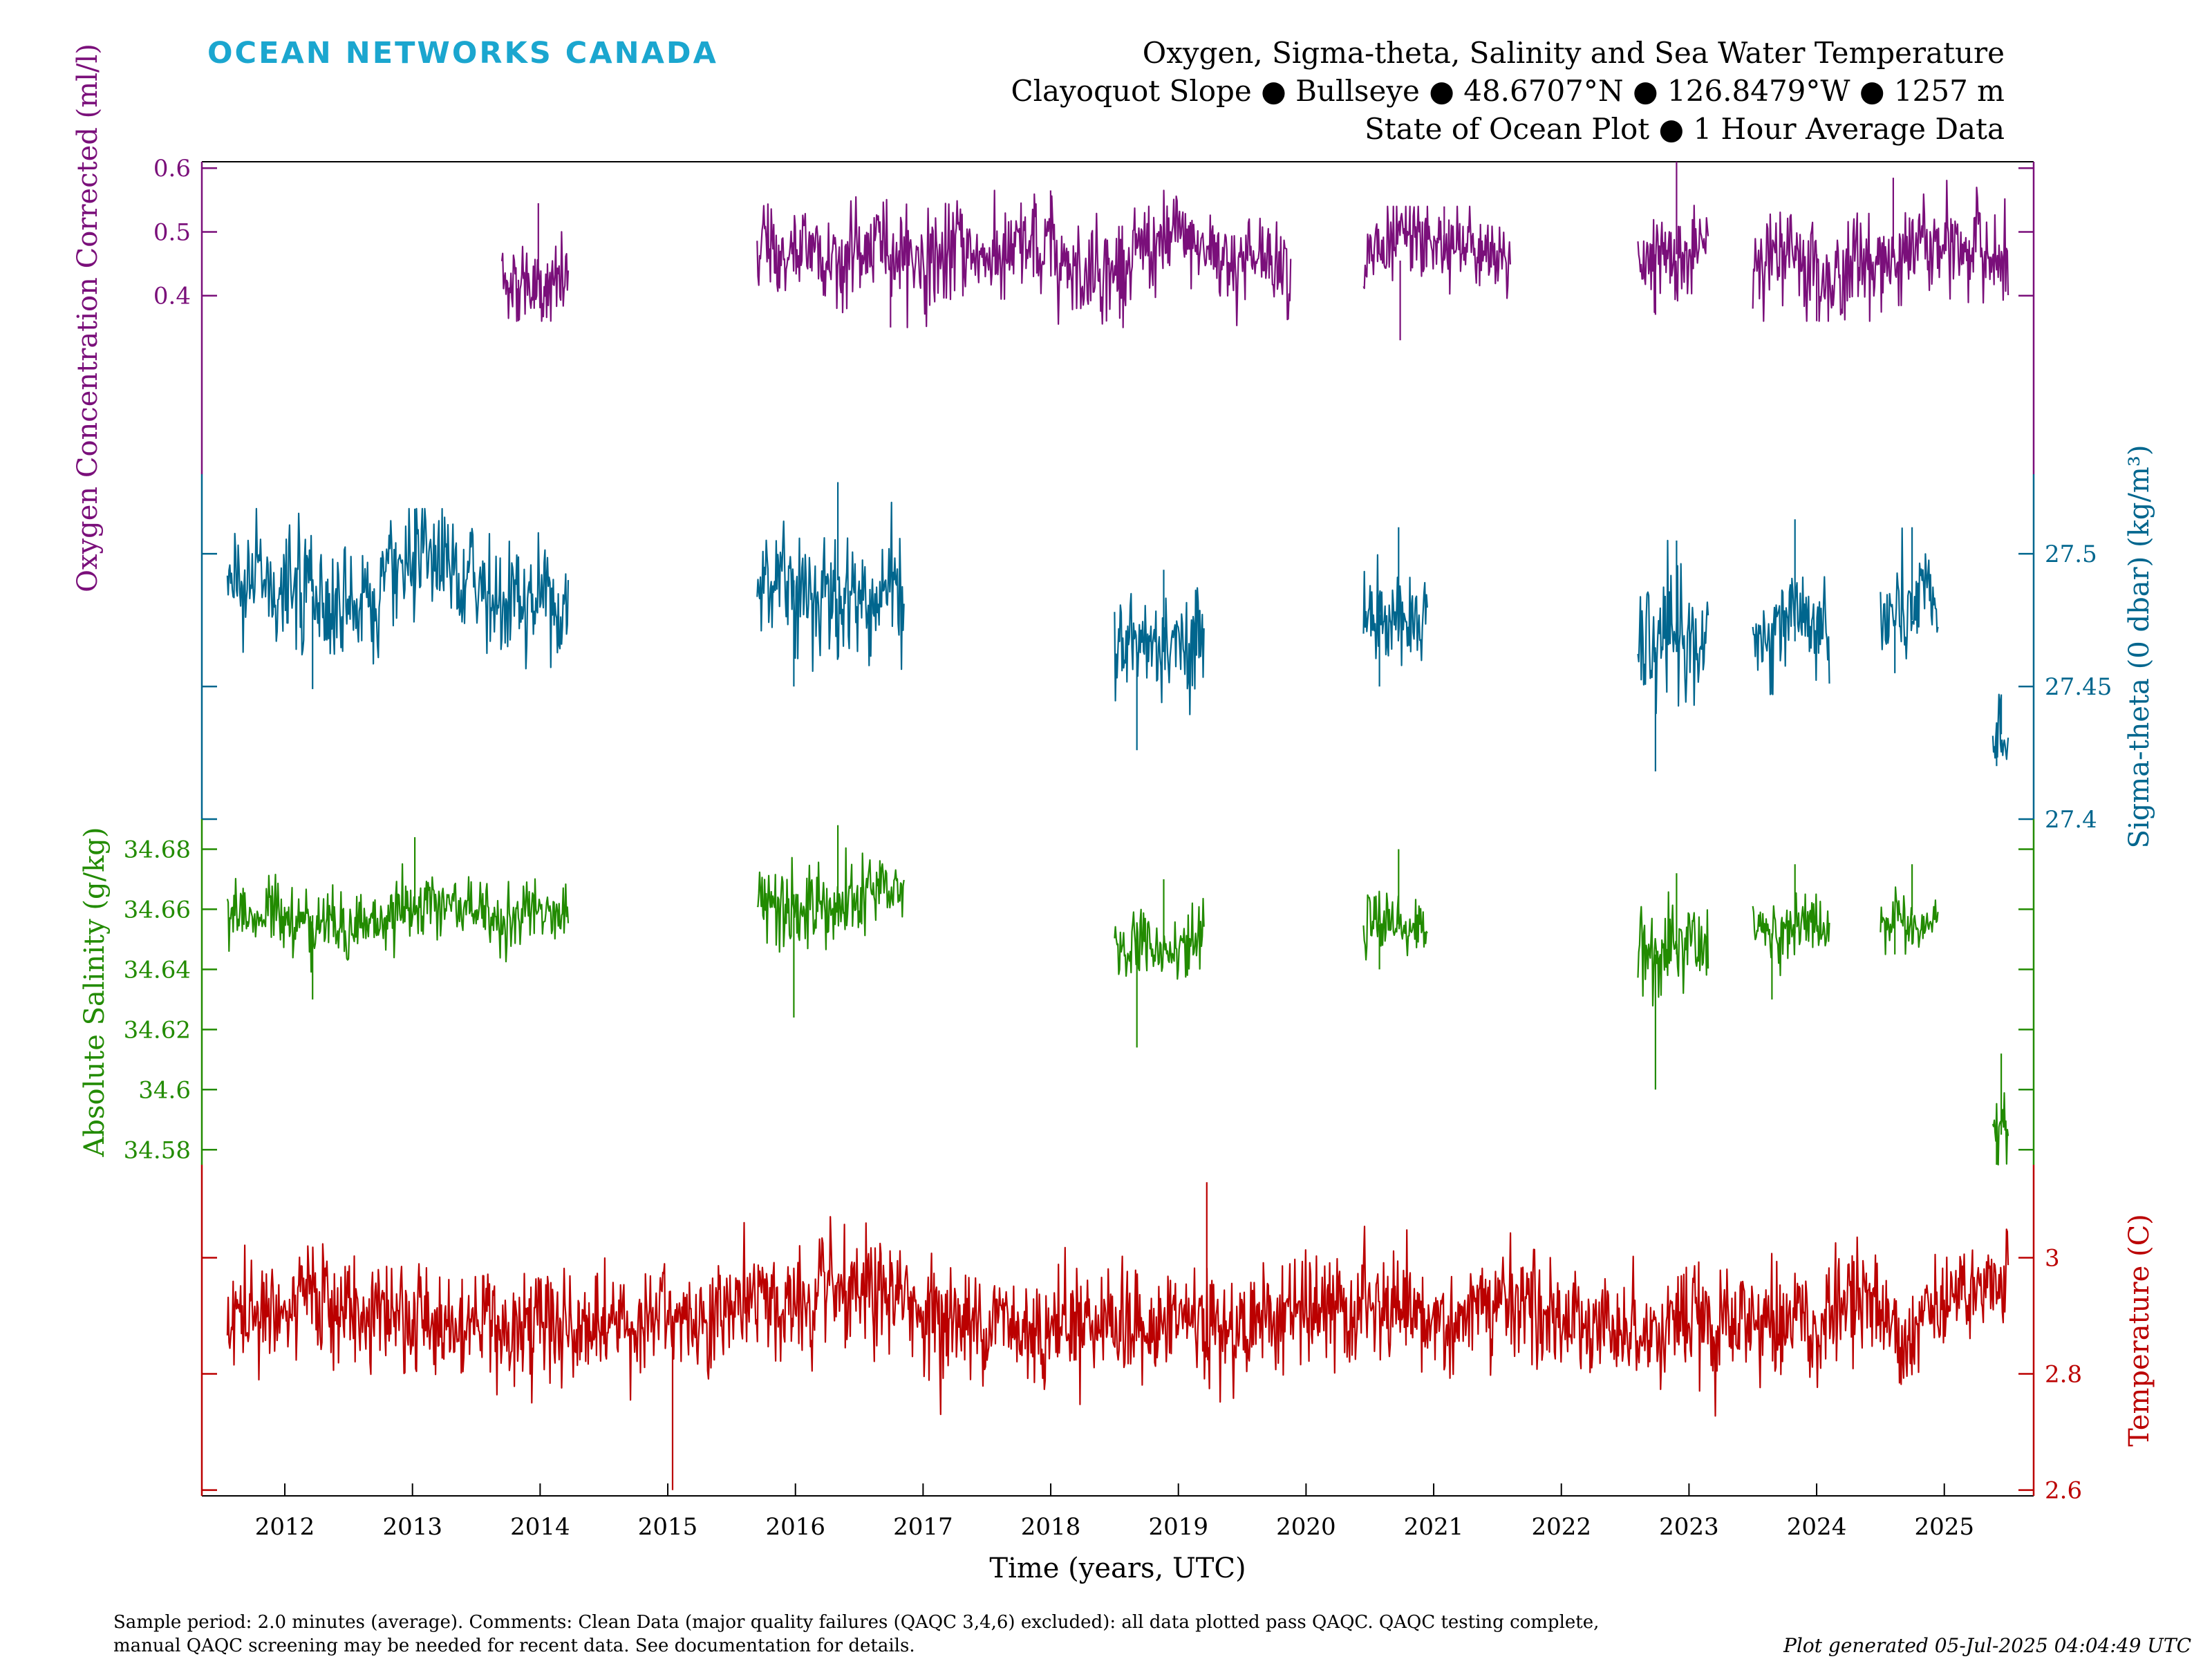  I want to click on salinity-tick-label: 34.6, so click(164, 1090).